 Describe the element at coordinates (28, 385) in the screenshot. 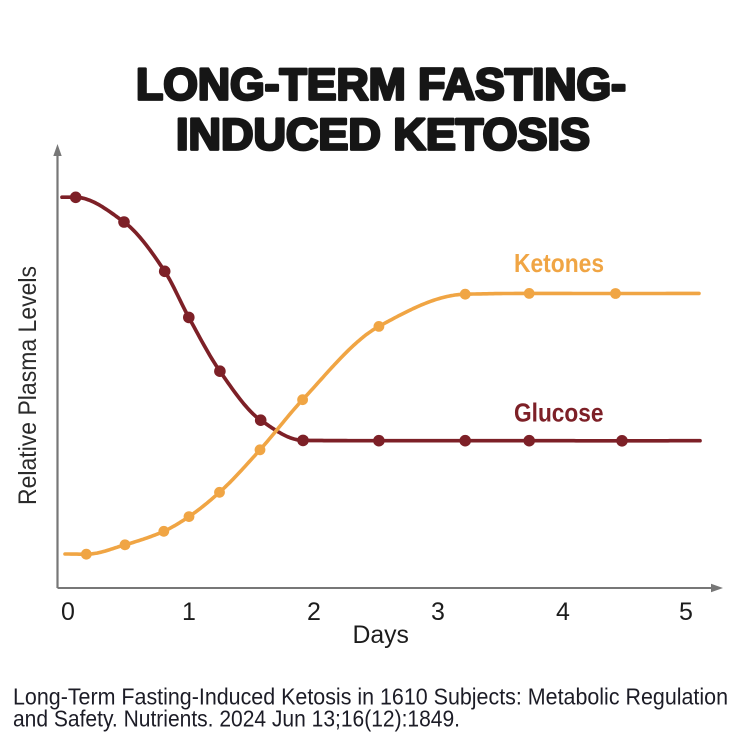

I see `svg-text: Relative Plasma Levels` at that location.